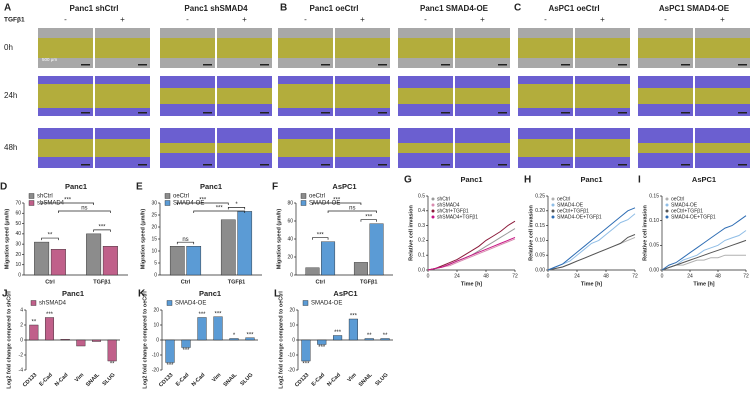 The height and width of the screenshot is (411, 750). Describe the element at coordinates (93, 380) in the screenshot. I see `x-tick-label: SNAIL` at that location.